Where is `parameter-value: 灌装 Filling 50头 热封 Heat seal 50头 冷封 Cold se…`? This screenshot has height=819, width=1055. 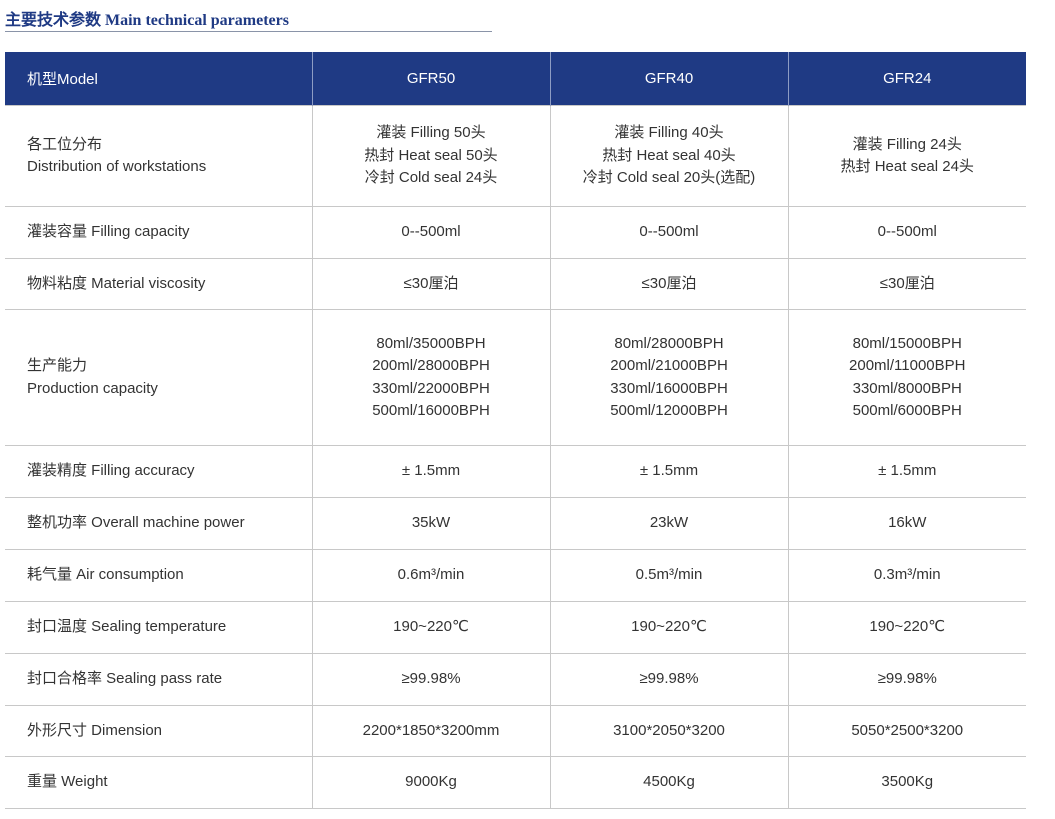
parameter-value: 灌装 Filling 50头 热封 Heat seal 50头 冷封 Cold se… is located at coordinates (430, 156).